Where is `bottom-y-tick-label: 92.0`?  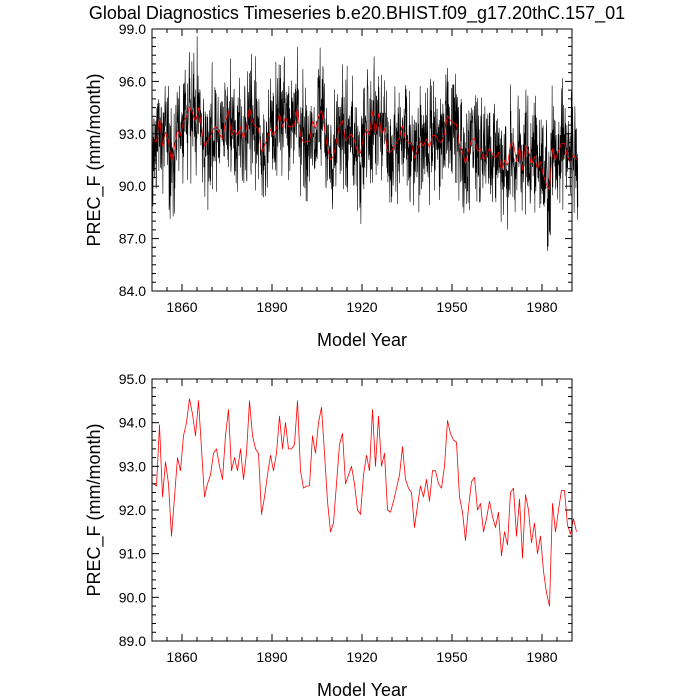 bottom-y-tick-label: 92.0 is located at coordinates (132, 510).